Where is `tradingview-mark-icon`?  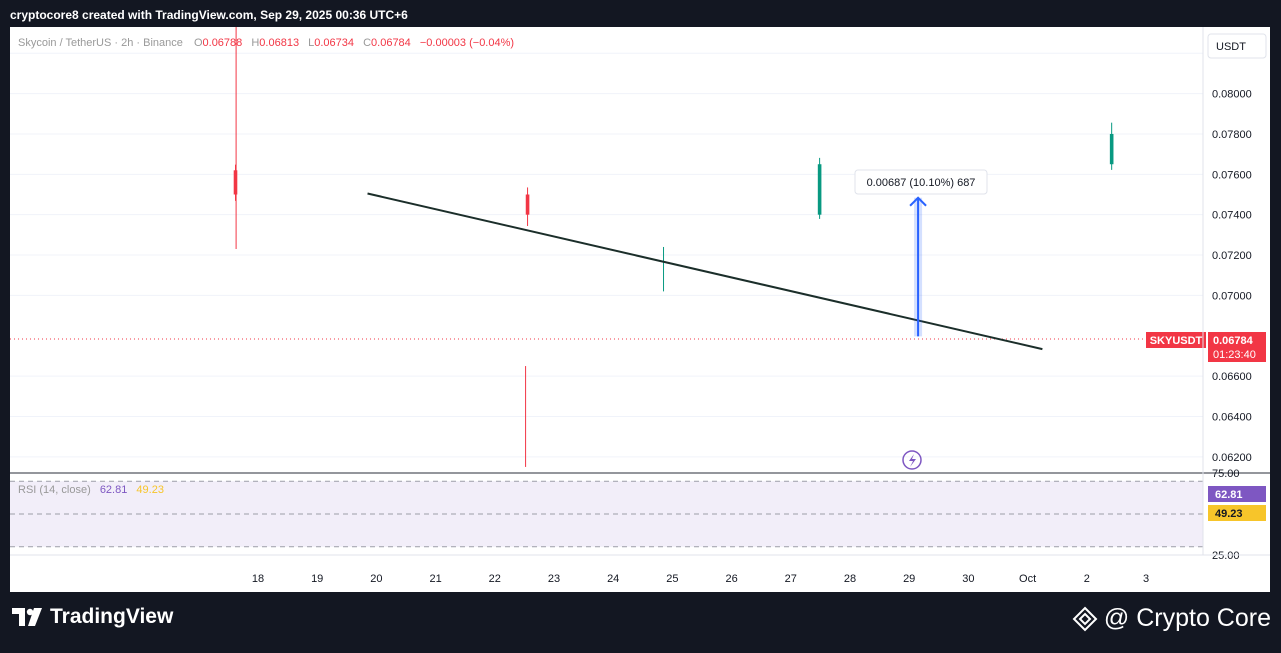 tradingview-mark-icon is located at coordinates (27, 617).